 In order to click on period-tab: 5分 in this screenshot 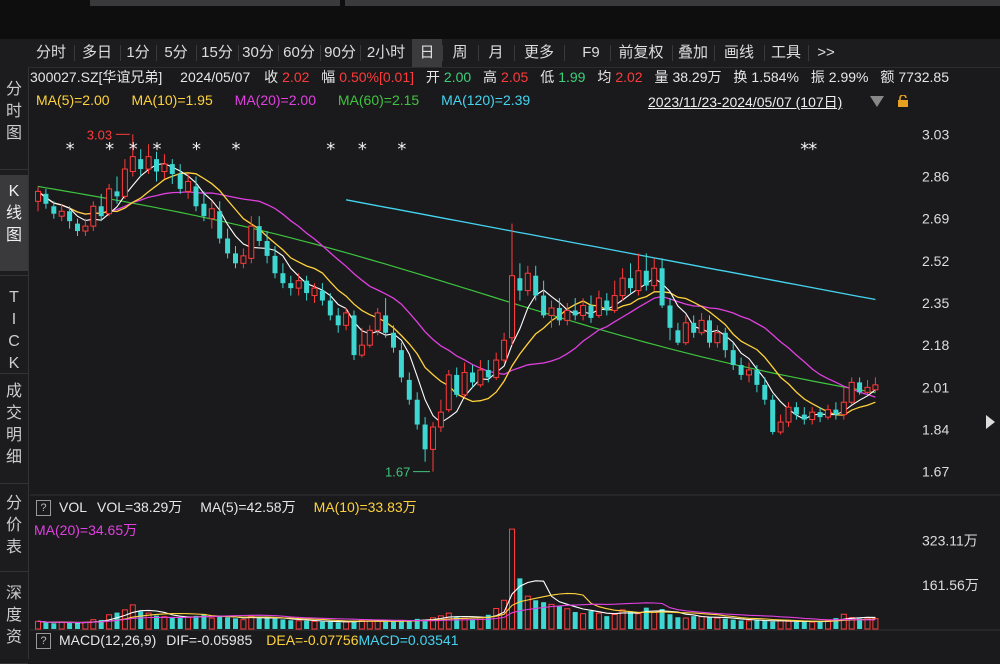, I will do `click(176, 52)`.